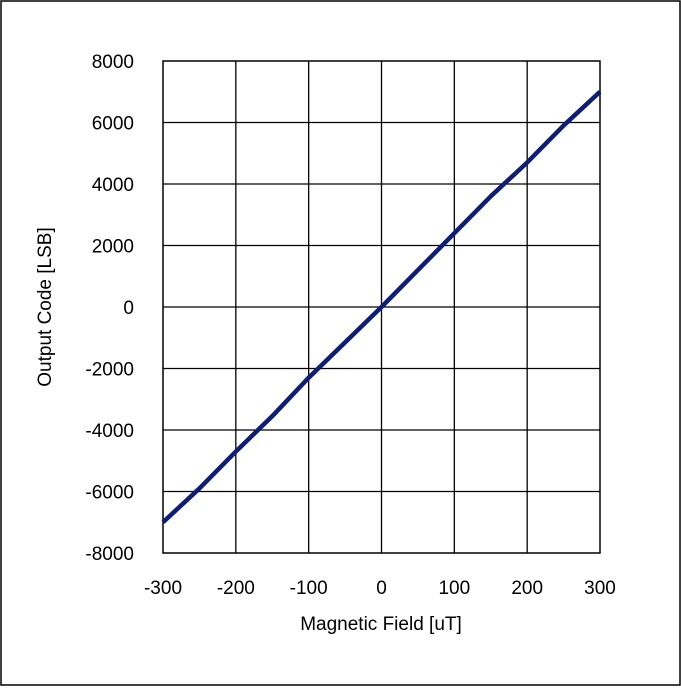 This screenshot has width=681, height=691. What do you see at coordinates (109, 370) in the screenshot?
I see `y-tick-label: -2000` at bounding box center [109, 370].